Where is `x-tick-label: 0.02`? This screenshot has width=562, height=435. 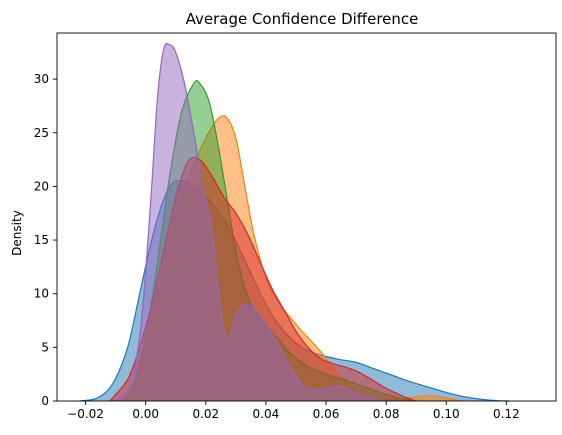
x-tick-label: 0.02 is located at coordinates (205, 414).